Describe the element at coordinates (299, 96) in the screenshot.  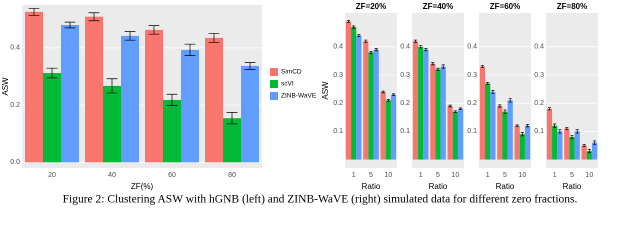
I see `legend-label: ZINB-WaVE` at that location.